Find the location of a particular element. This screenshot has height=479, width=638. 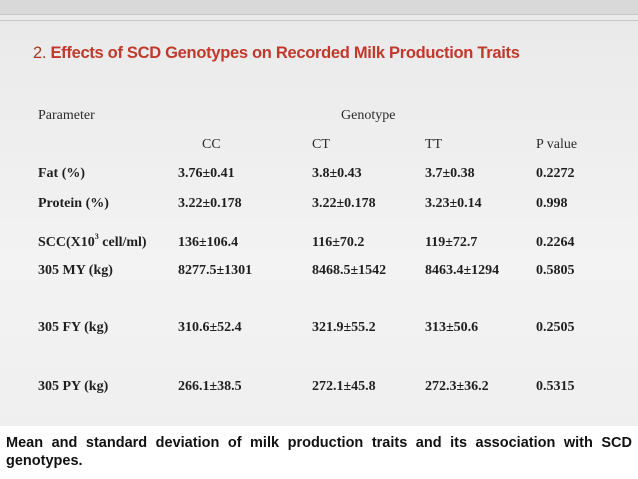

table-cell: 3.7±0.38 is located at coordinates (450, 173).